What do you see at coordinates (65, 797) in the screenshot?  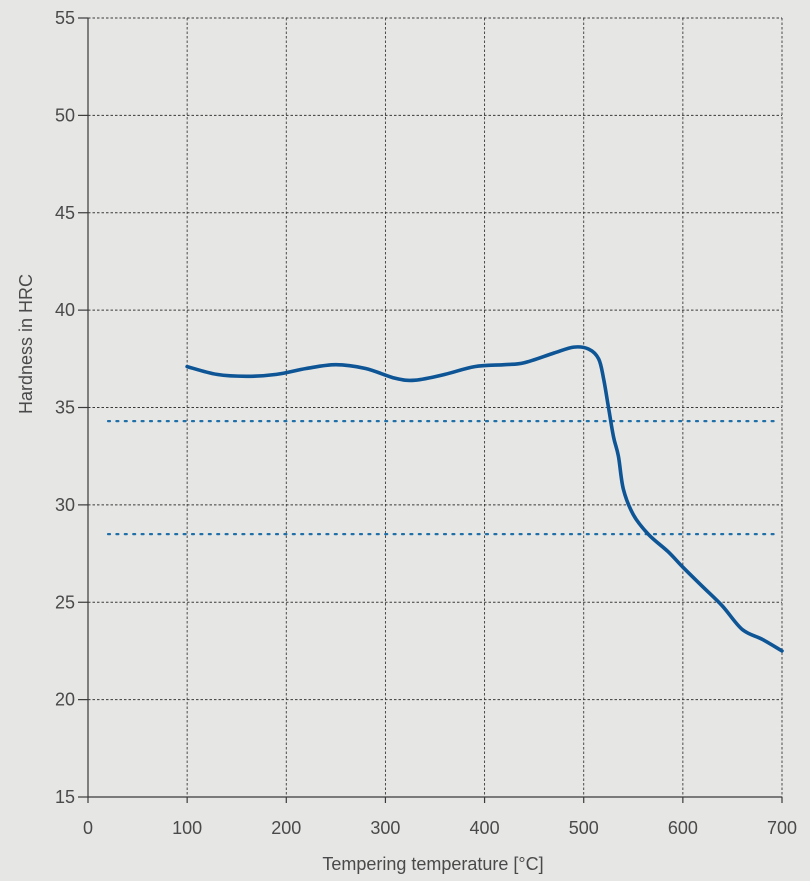 I see `y-tick-label: 15` at bounding box center [65, 797].